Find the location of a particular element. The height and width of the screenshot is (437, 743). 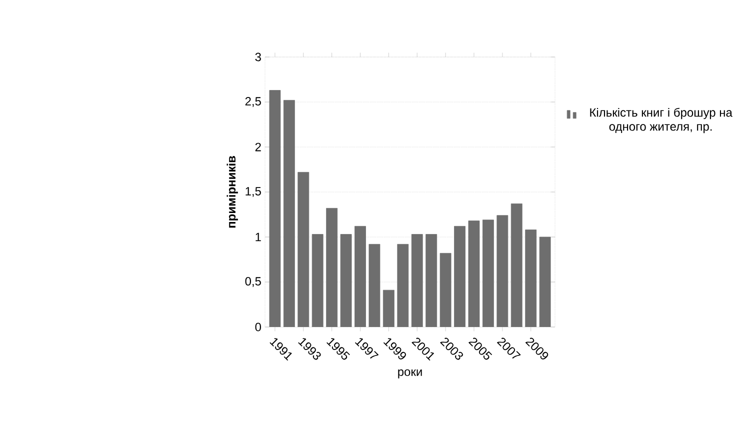

x-axis-title: роки is located at coordinates (410, 373).